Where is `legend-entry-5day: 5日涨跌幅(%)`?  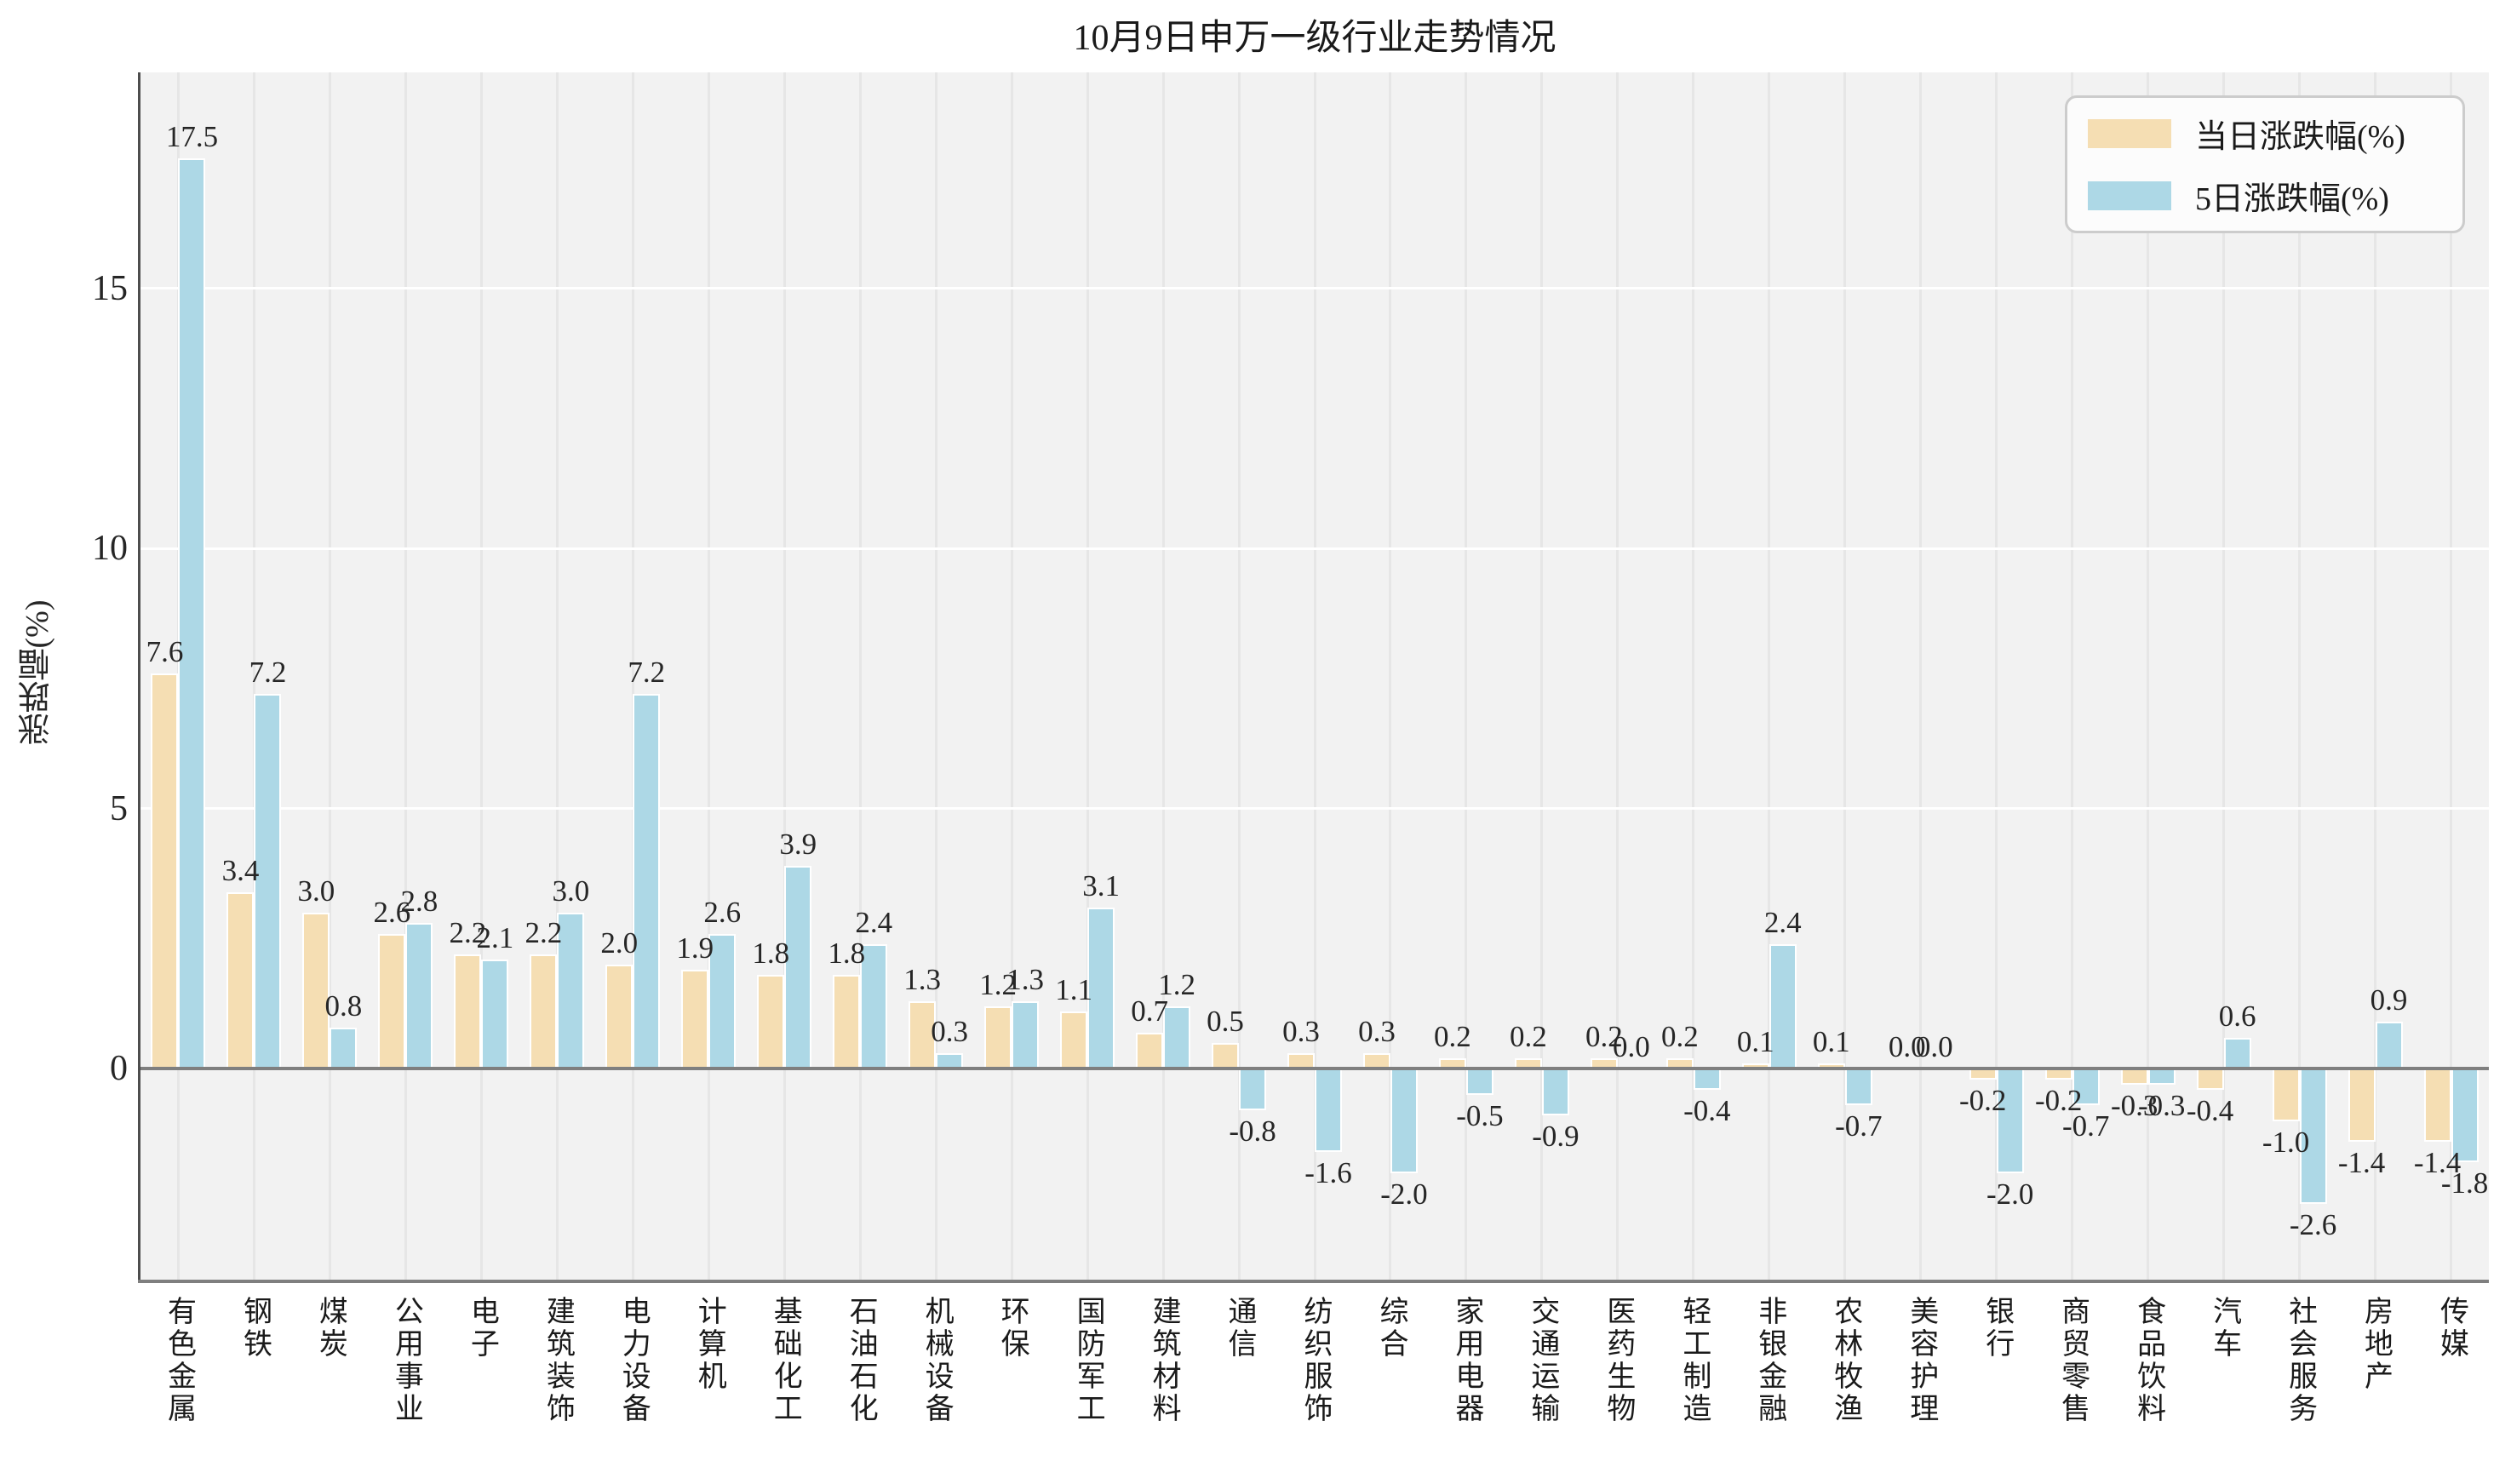
legend-entry-5day: 5日涨跌幅(%) is located at coordinates (2265, 195).